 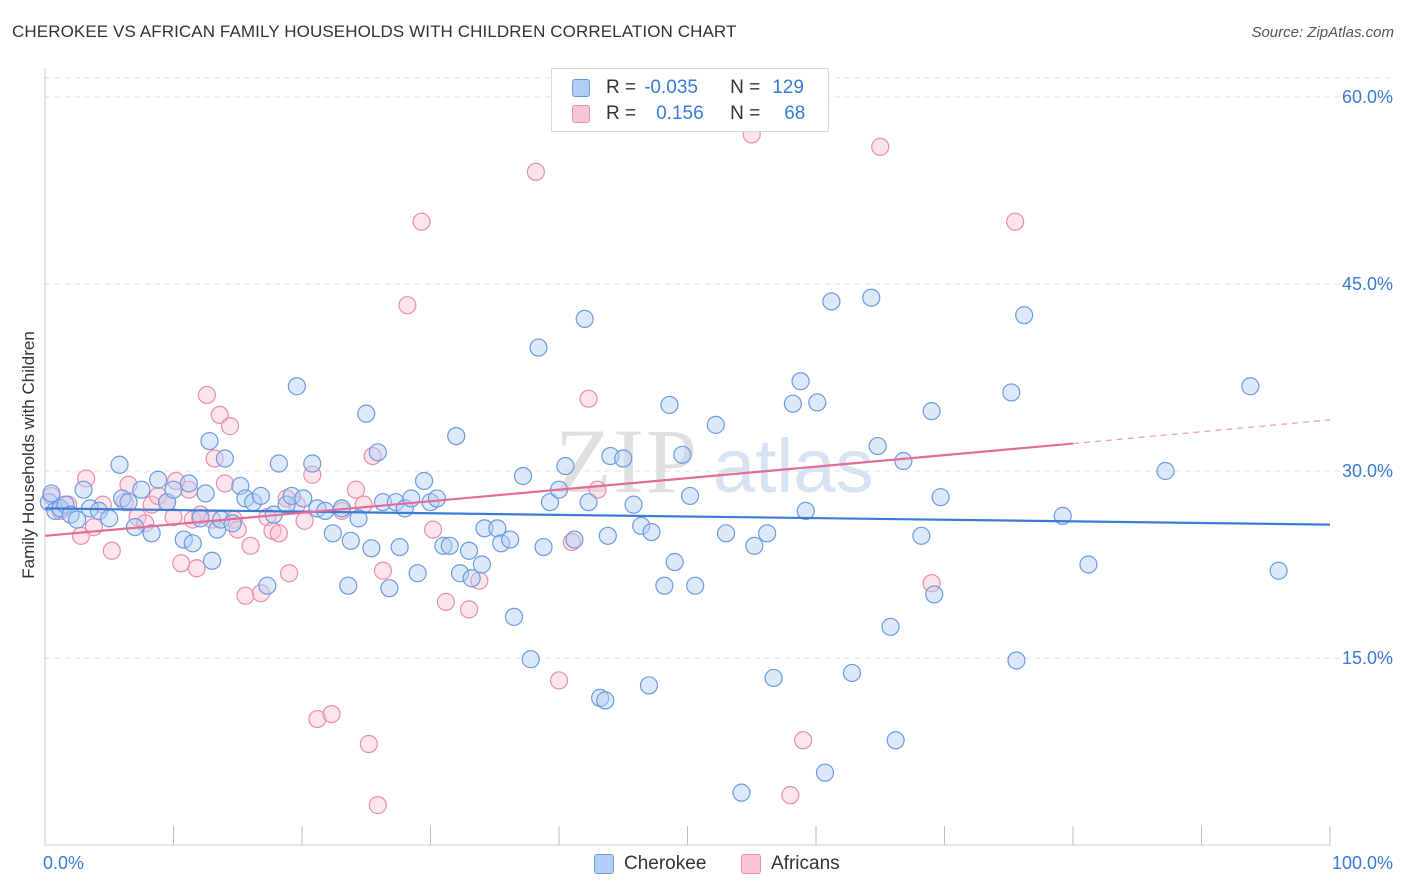 I want to click on x-tick-label-max: 100.0%, so click(x=1362, y=863).